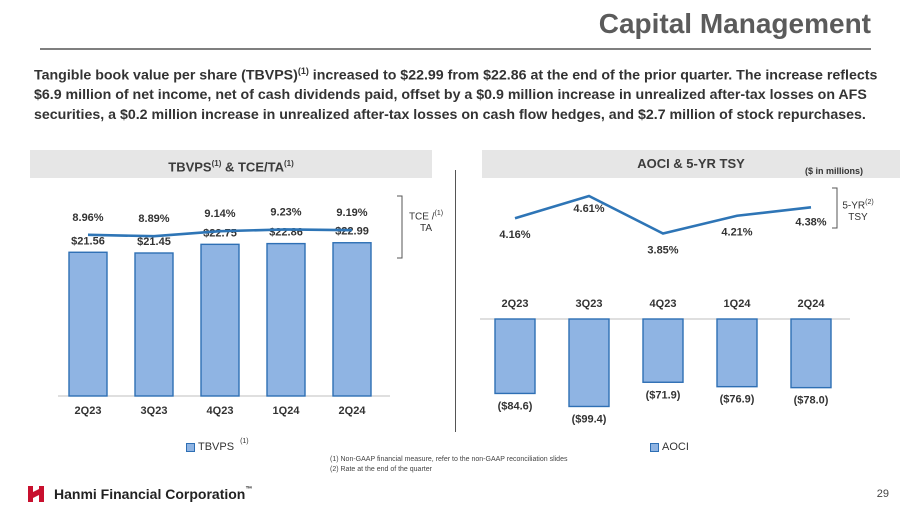 This screenshot has width=911, height=512. What do you see at coordinates (352, 232) in the screenshot?
I see `tbvps-value-label-2Q24: $22.99` at bounding box center [352, 232].